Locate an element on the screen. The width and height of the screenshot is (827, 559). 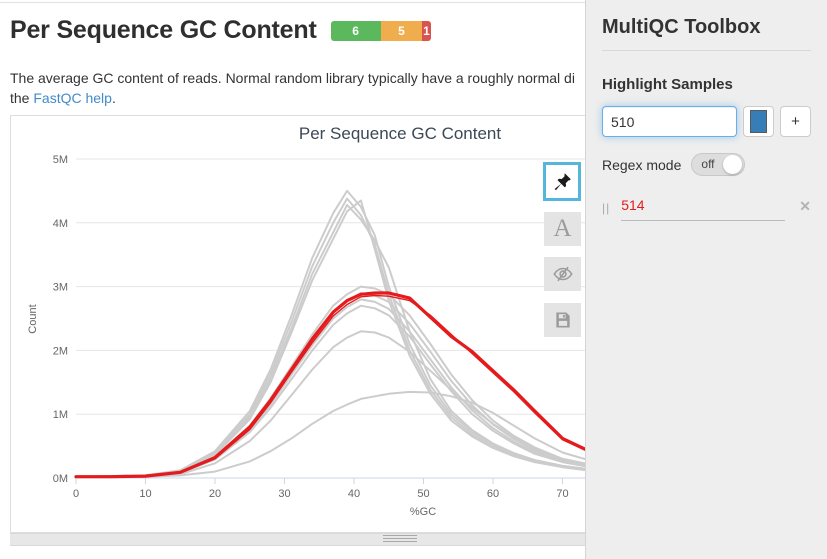
description-line2-prefix: the is located at coordinates (22, 98).